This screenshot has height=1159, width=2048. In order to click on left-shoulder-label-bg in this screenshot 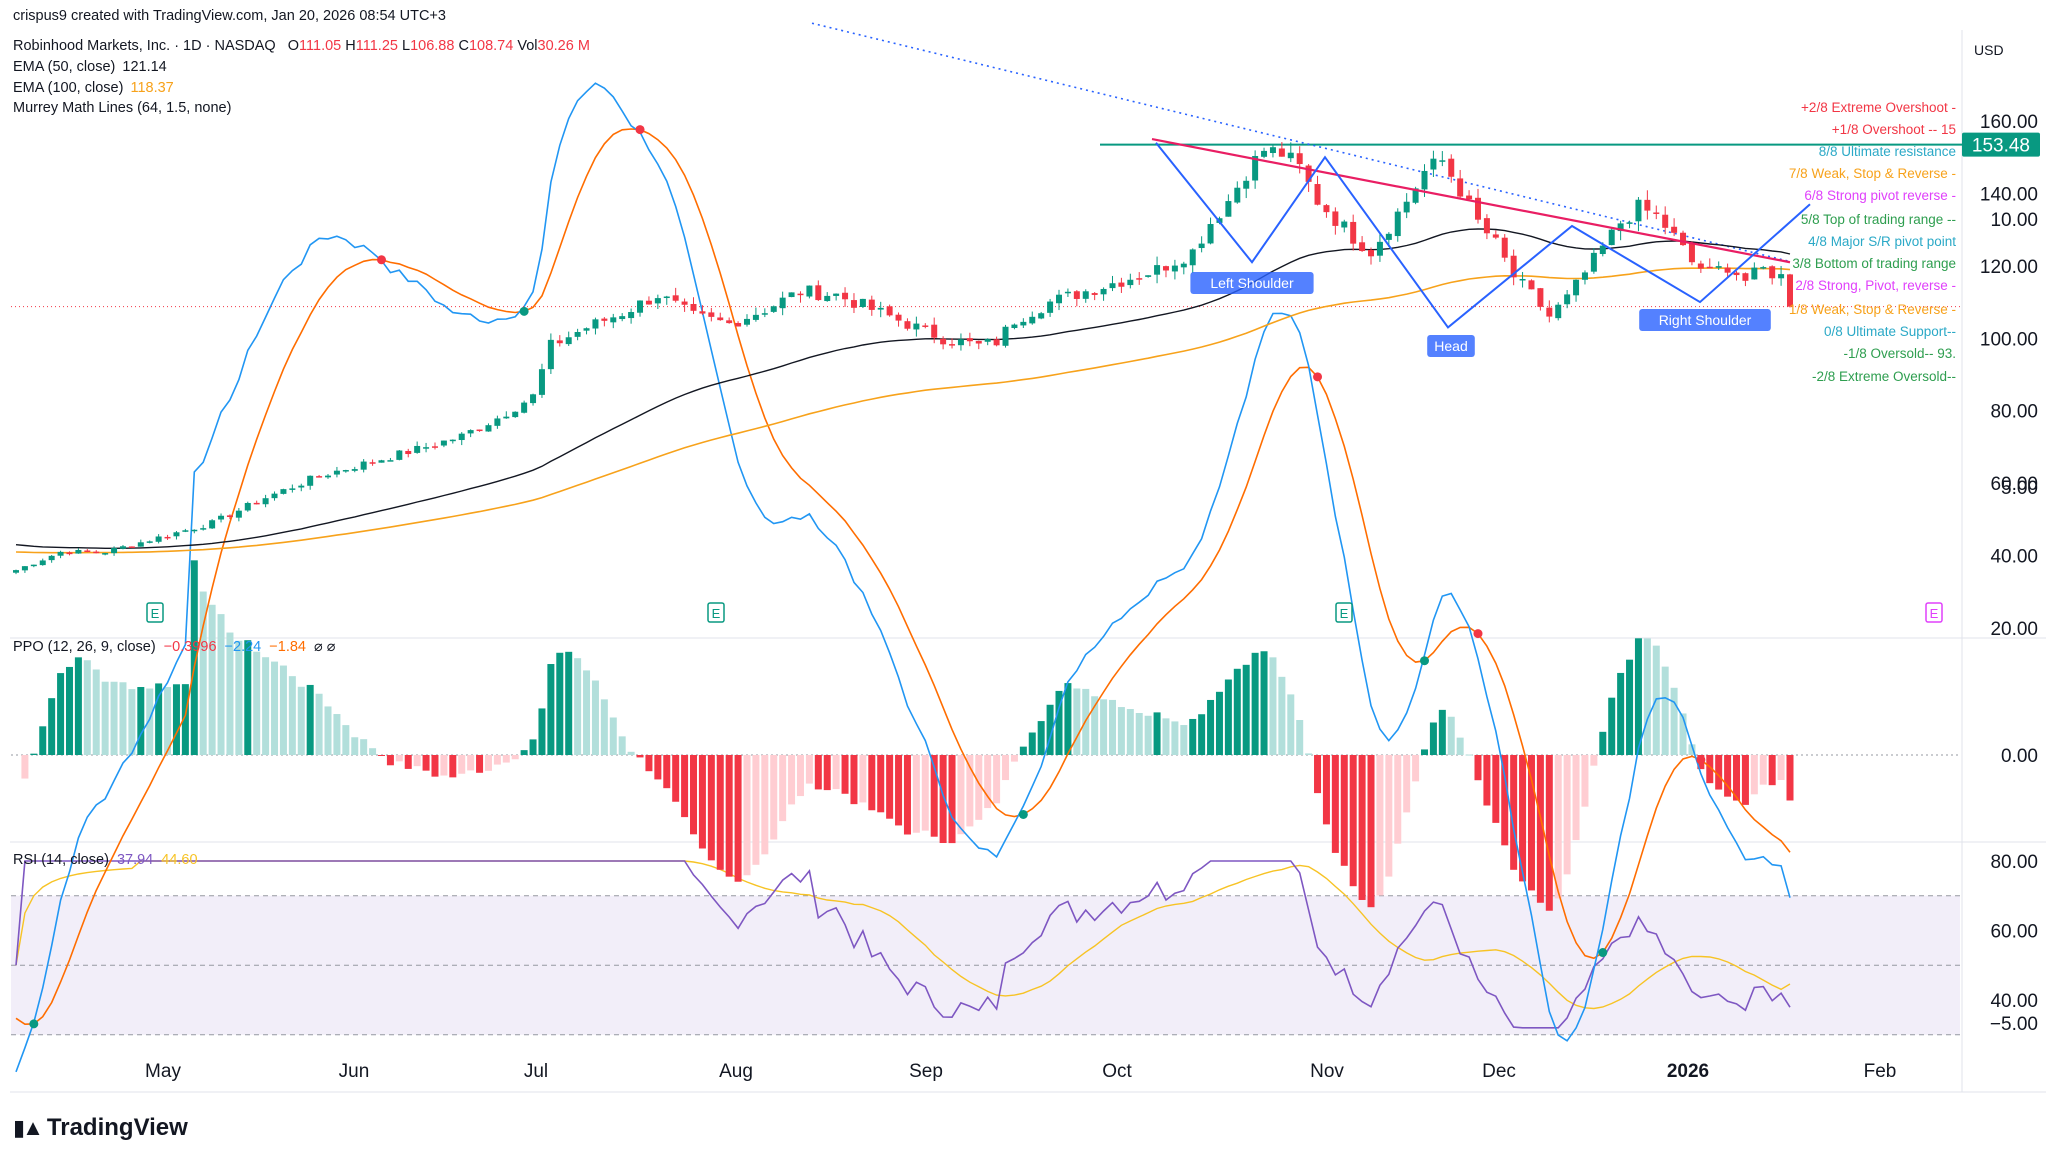, I will do `click(1252, 283)`.